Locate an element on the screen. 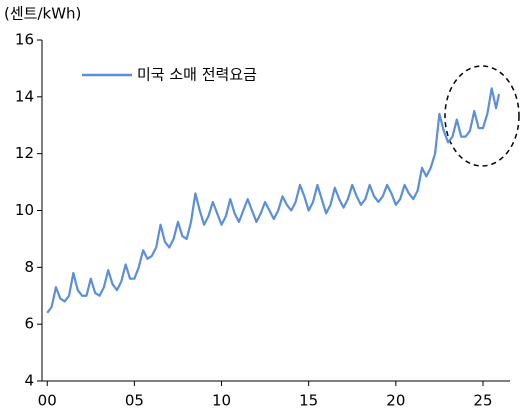 The height and width of the screenshot is (413, 525). x-tick-label: 00 is located at coordinates (47, 401).